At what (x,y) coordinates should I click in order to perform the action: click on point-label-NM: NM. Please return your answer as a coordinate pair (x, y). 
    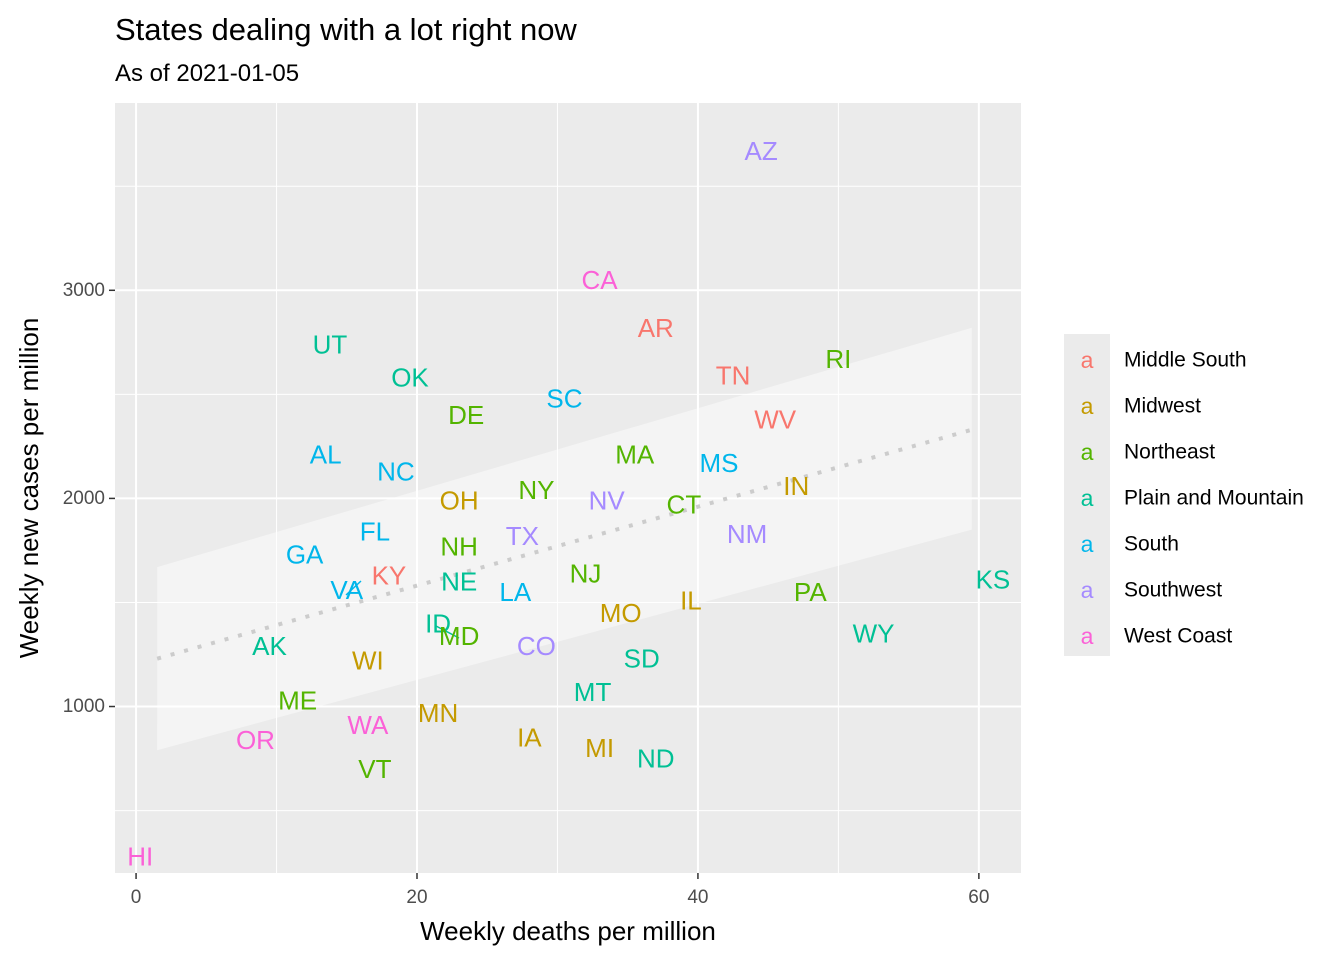
    Looking at the image, I should click on (747, 534).